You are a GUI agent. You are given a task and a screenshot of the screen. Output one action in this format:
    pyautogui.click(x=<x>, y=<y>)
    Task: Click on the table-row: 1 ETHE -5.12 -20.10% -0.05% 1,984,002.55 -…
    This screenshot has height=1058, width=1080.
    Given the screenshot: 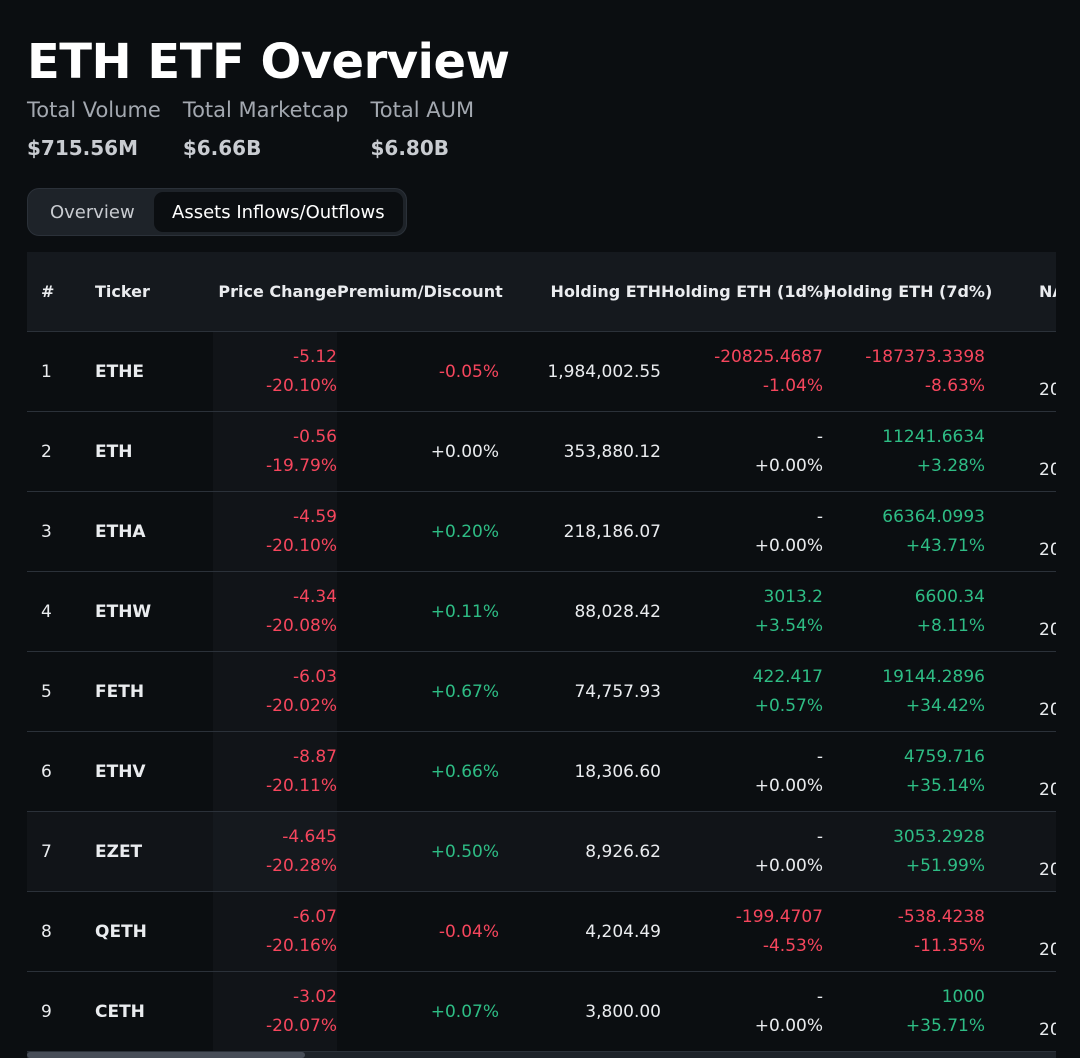 What is the action you would take?
    pyautogui.click(x=541, y=371)
    